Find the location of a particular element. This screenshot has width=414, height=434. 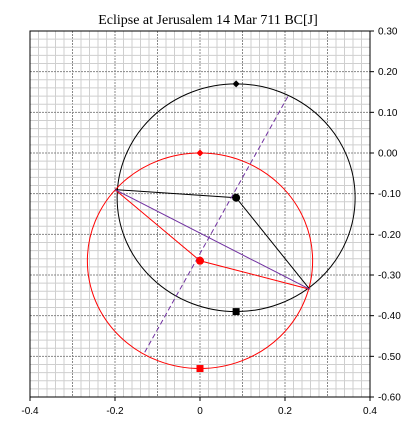

y-tick-label: -0.50 is located at coordinates (389, 357).